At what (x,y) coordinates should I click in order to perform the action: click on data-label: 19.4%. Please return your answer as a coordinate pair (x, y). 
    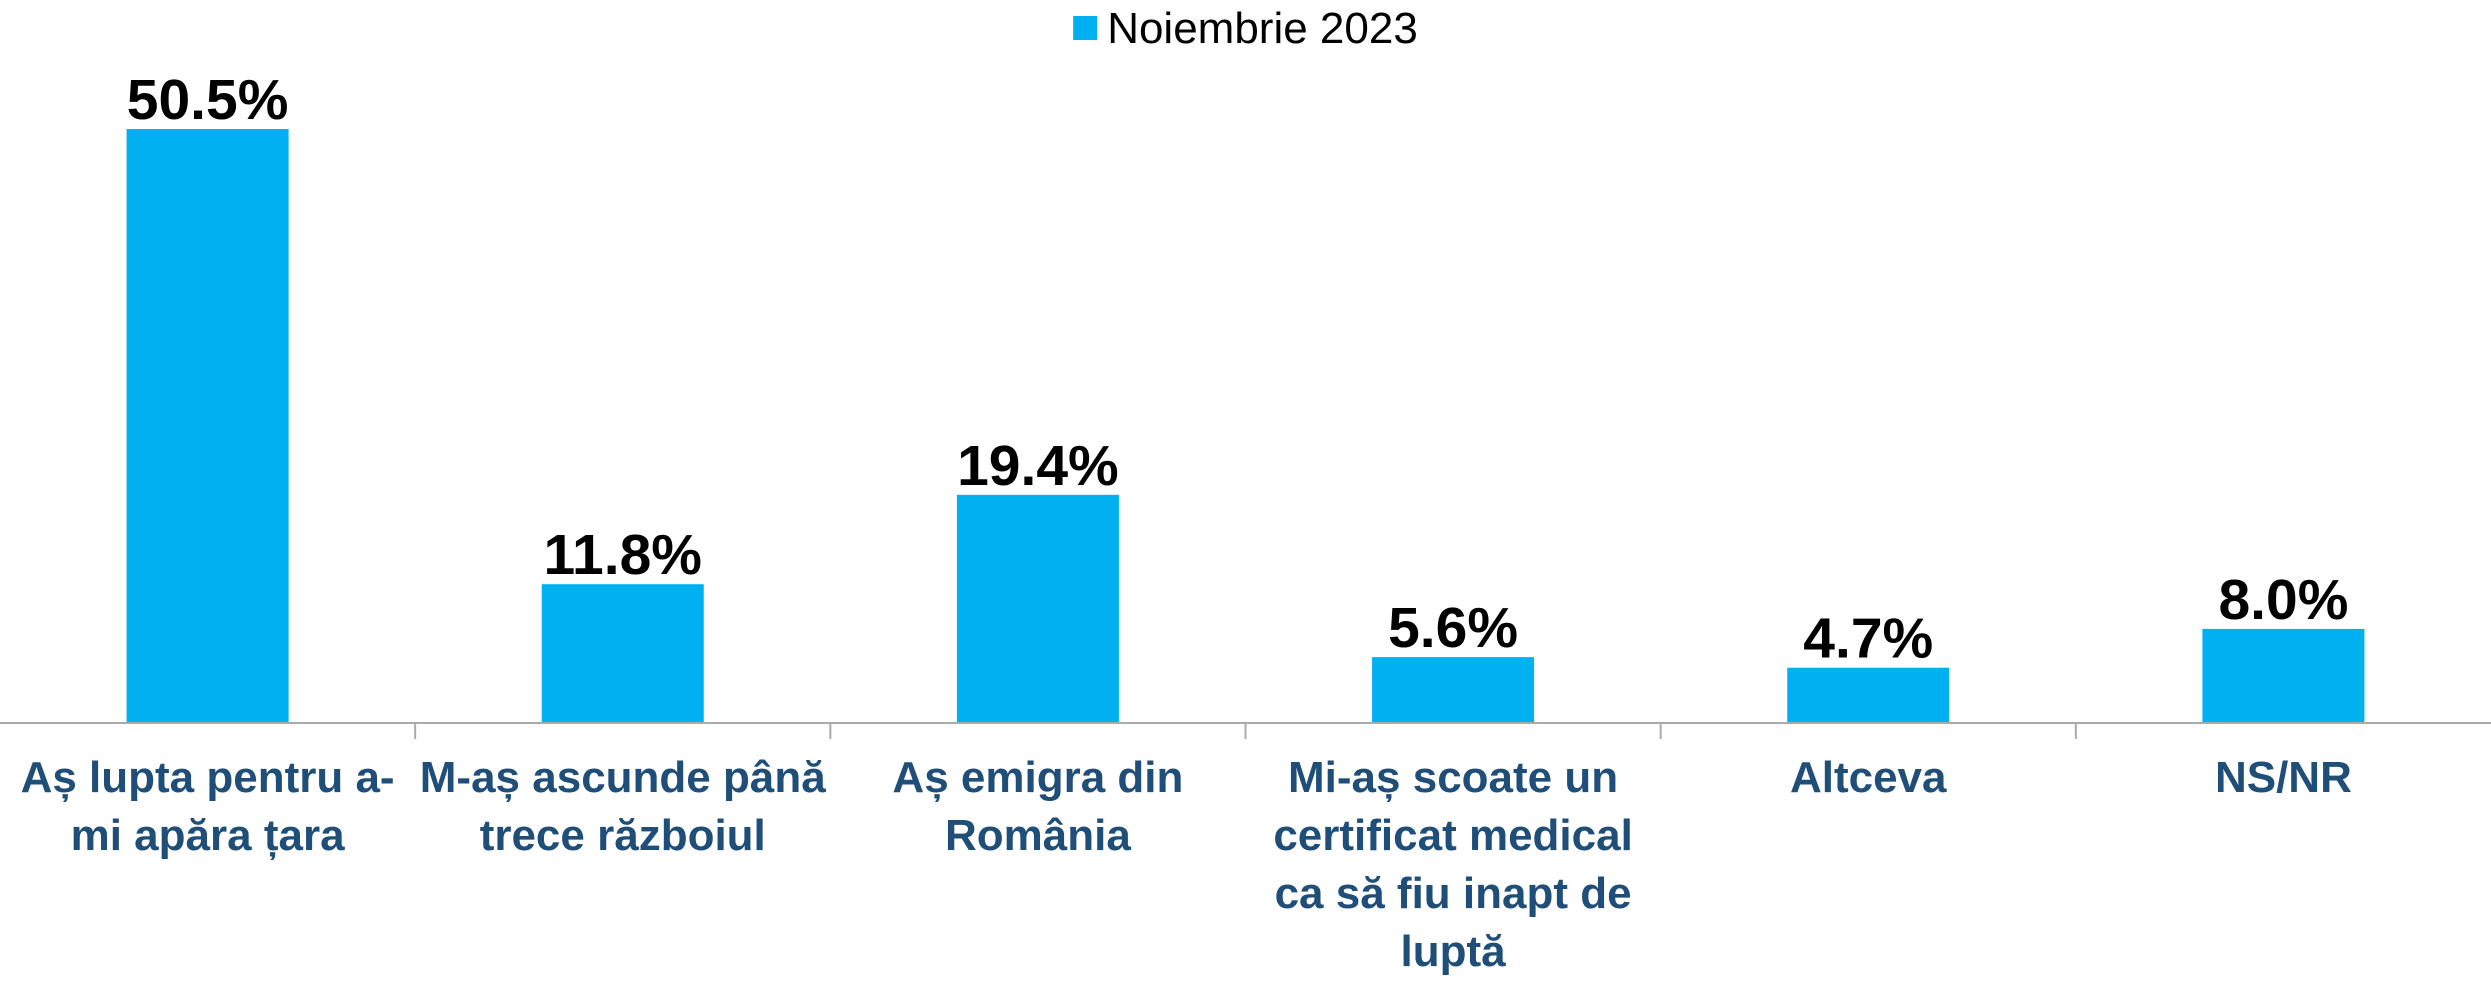
    Looking at the image, I should click on (1038, 466).